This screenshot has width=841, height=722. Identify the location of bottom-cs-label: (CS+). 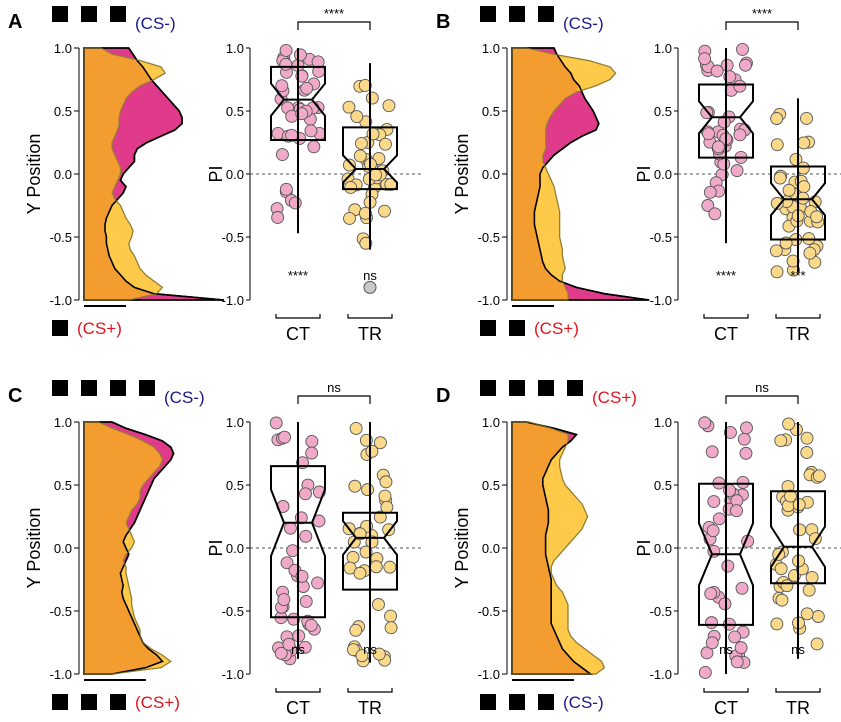
(99, 328).